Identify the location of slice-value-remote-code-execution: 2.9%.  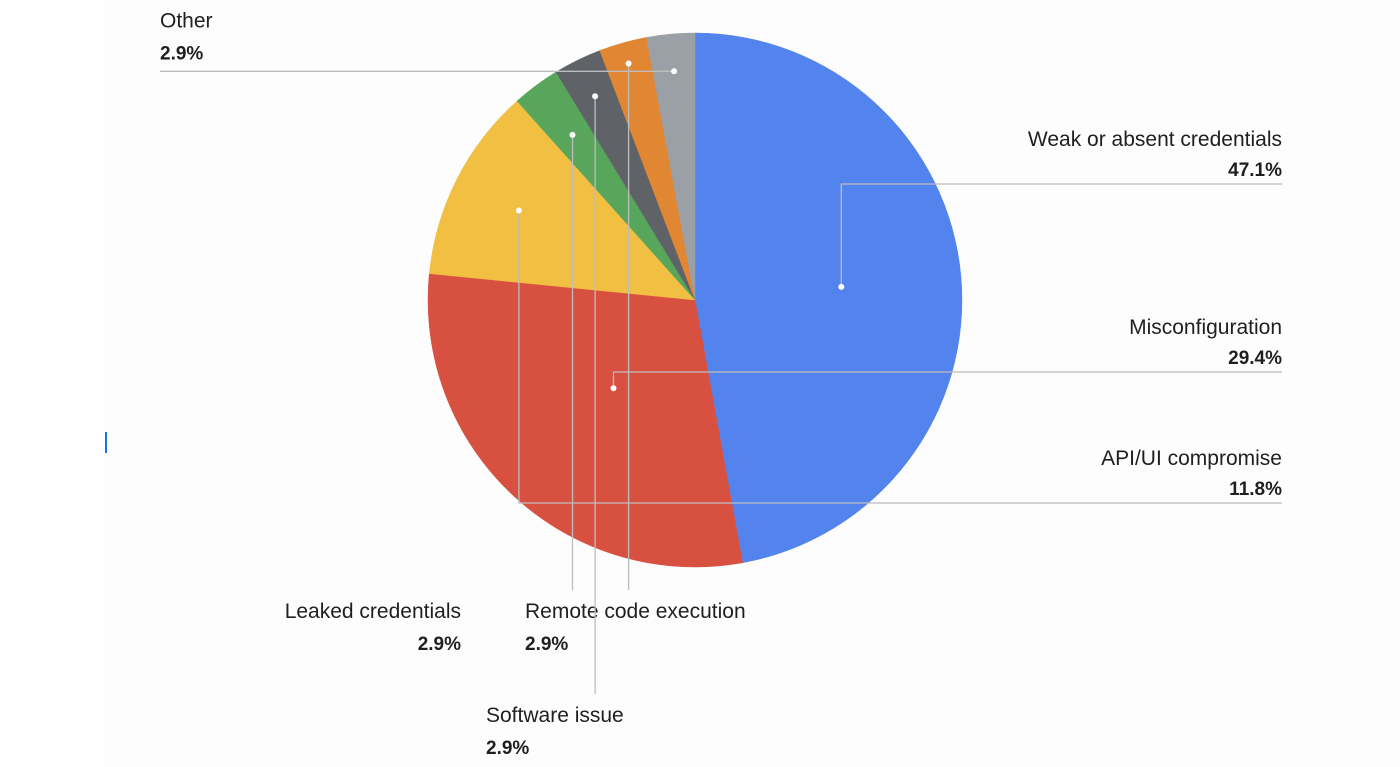
(546, 644).